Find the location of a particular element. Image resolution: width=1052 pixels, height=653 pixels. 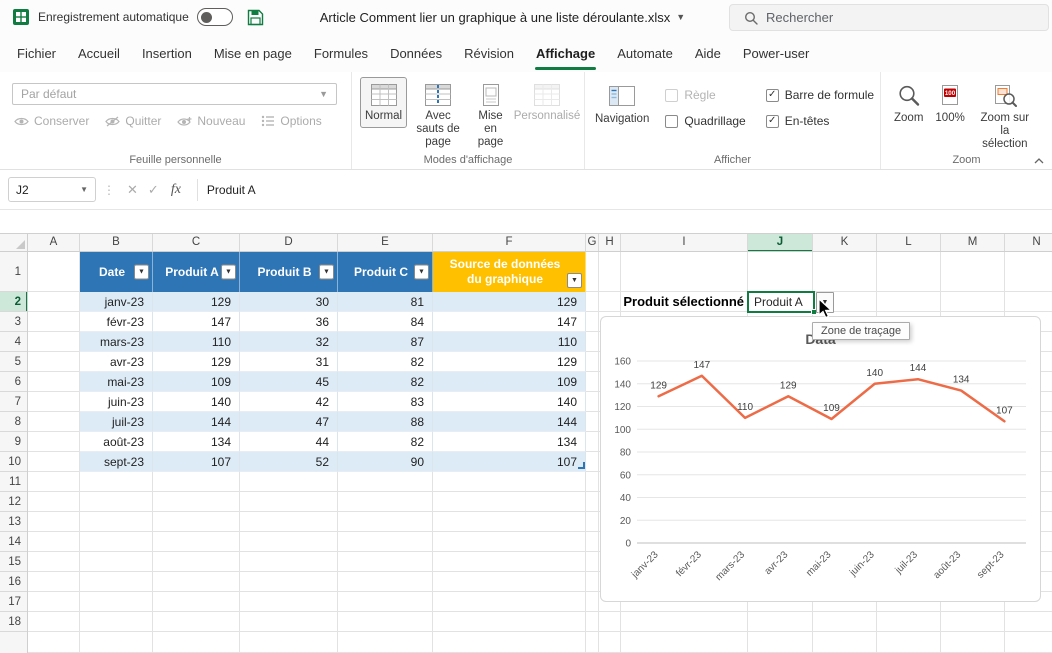

column-header-L: L is located at coordinates (909, 242).